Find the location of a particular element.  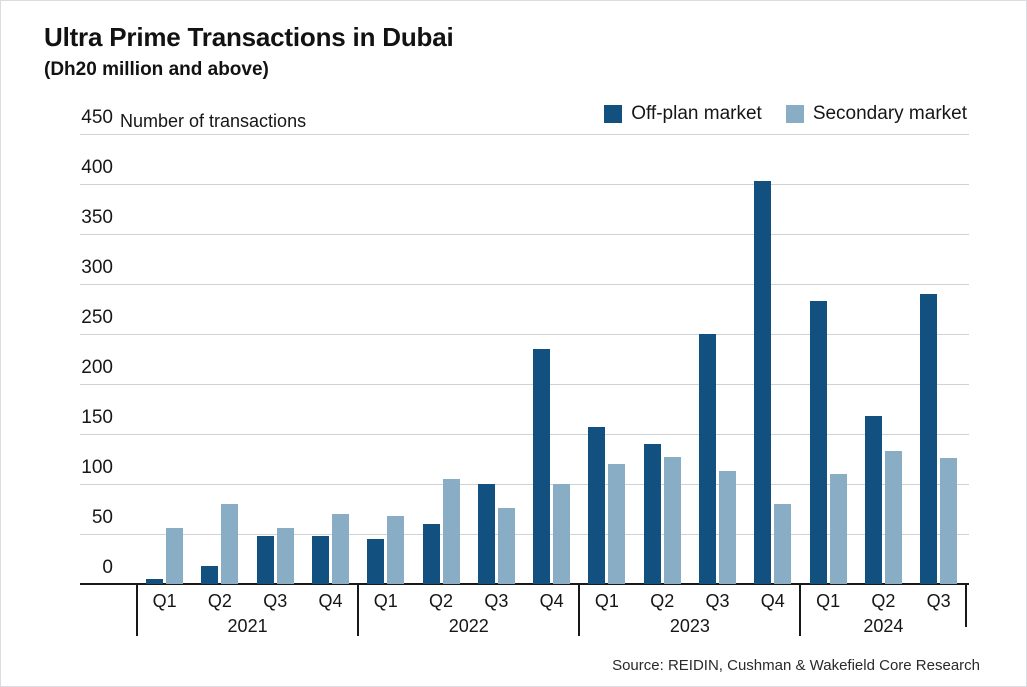

bar-offplan-2022-q4 is located at coordinates (542, 466).